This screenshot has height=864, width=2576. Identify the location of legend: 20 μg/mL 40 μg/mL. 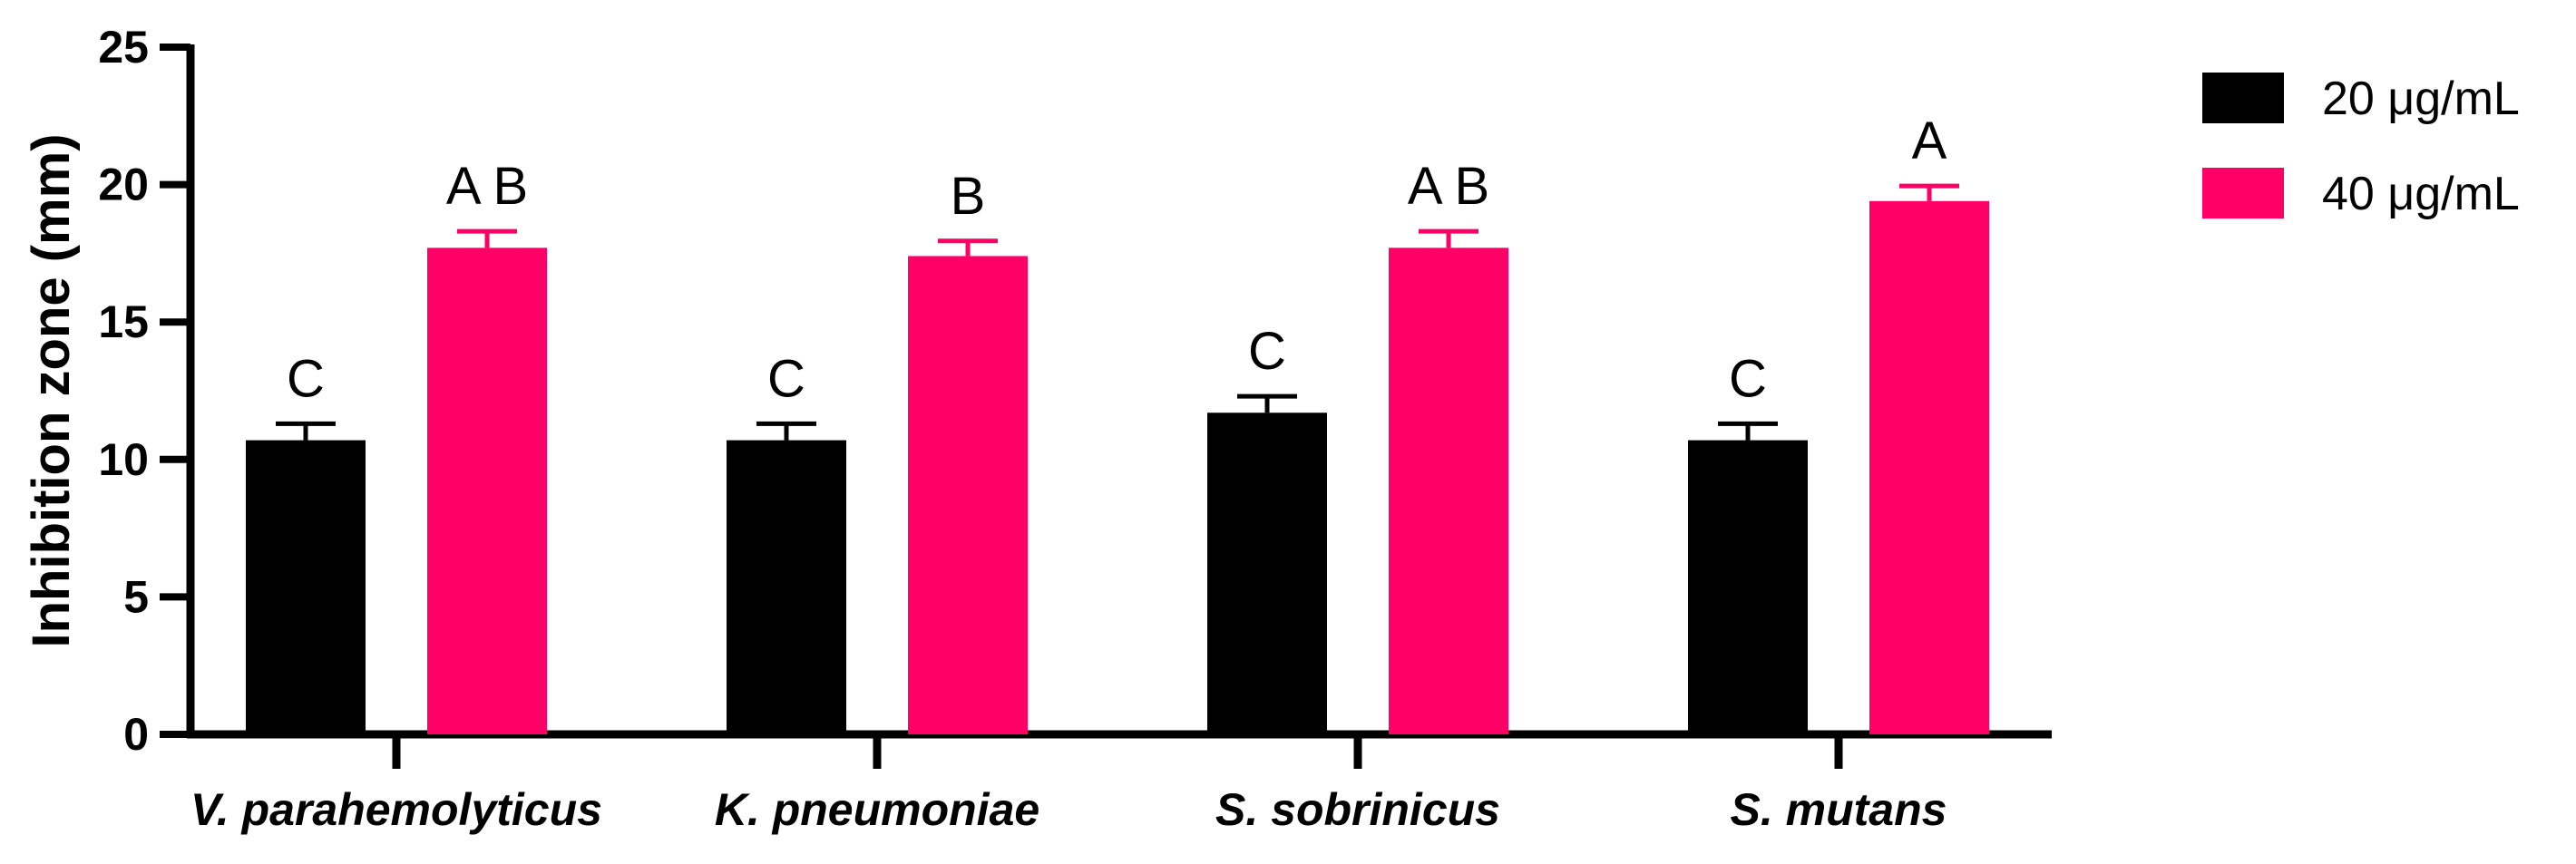
(2361, 147).